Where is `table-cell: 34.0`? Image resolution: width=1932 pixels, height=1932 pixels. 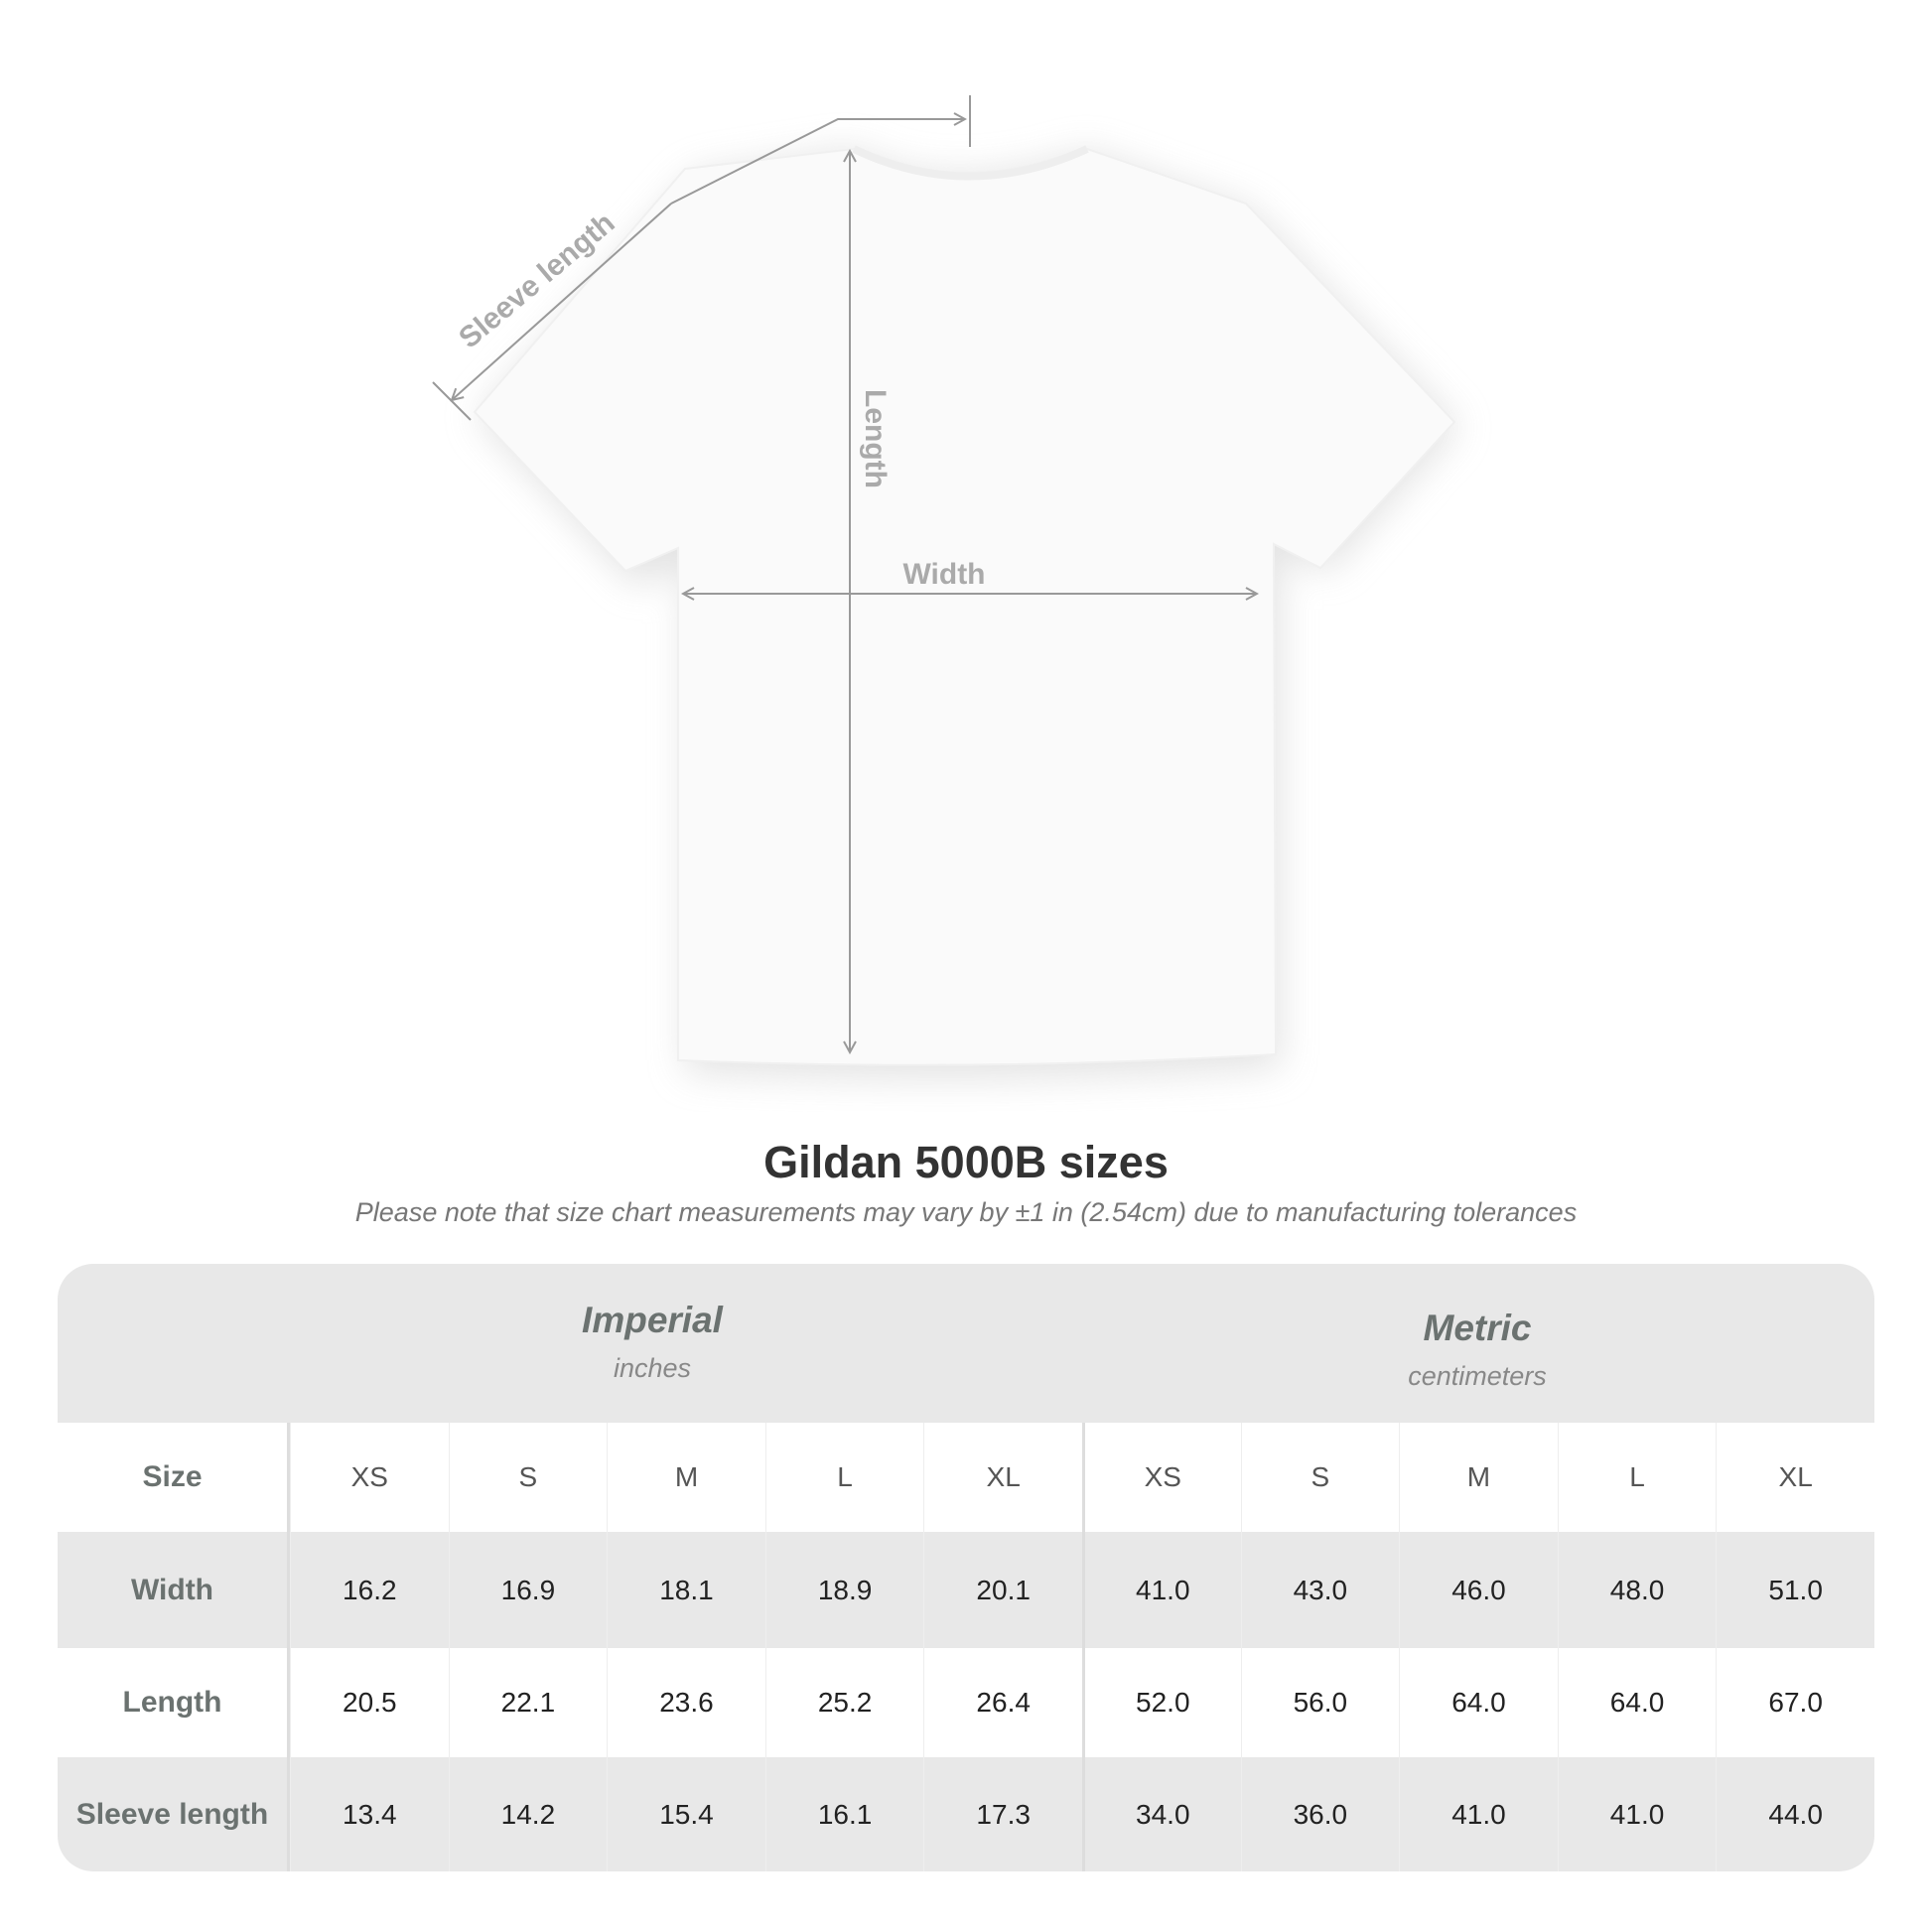 table-cell: 34.0 is located at coordinates (1161, 1814).